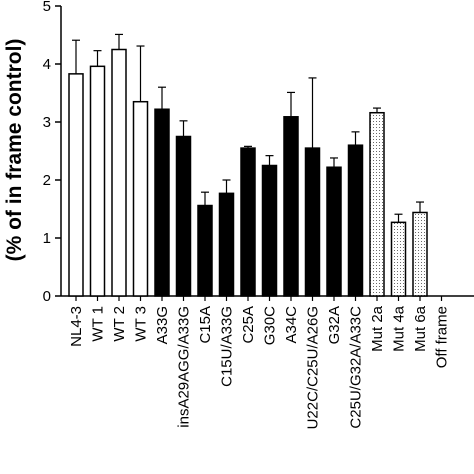 The width and height of the screenshot is (474, 474). What do you see at coordinates (270, 325) in the screenshot?
I see `category-label: G30C` at bounding box center [270, 325].